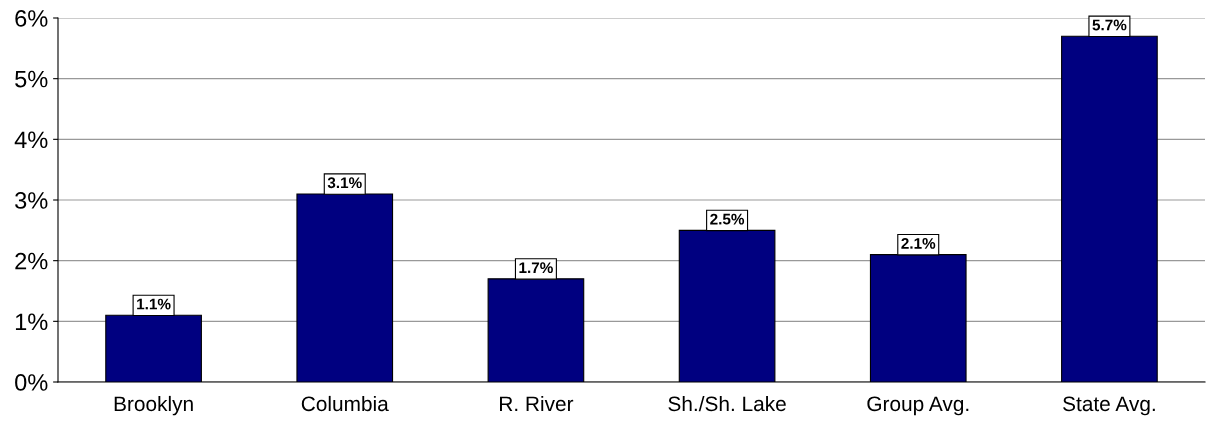 The image size is (1215, 438). I want to click on y-tick-label: 1%, so click(31, 322).